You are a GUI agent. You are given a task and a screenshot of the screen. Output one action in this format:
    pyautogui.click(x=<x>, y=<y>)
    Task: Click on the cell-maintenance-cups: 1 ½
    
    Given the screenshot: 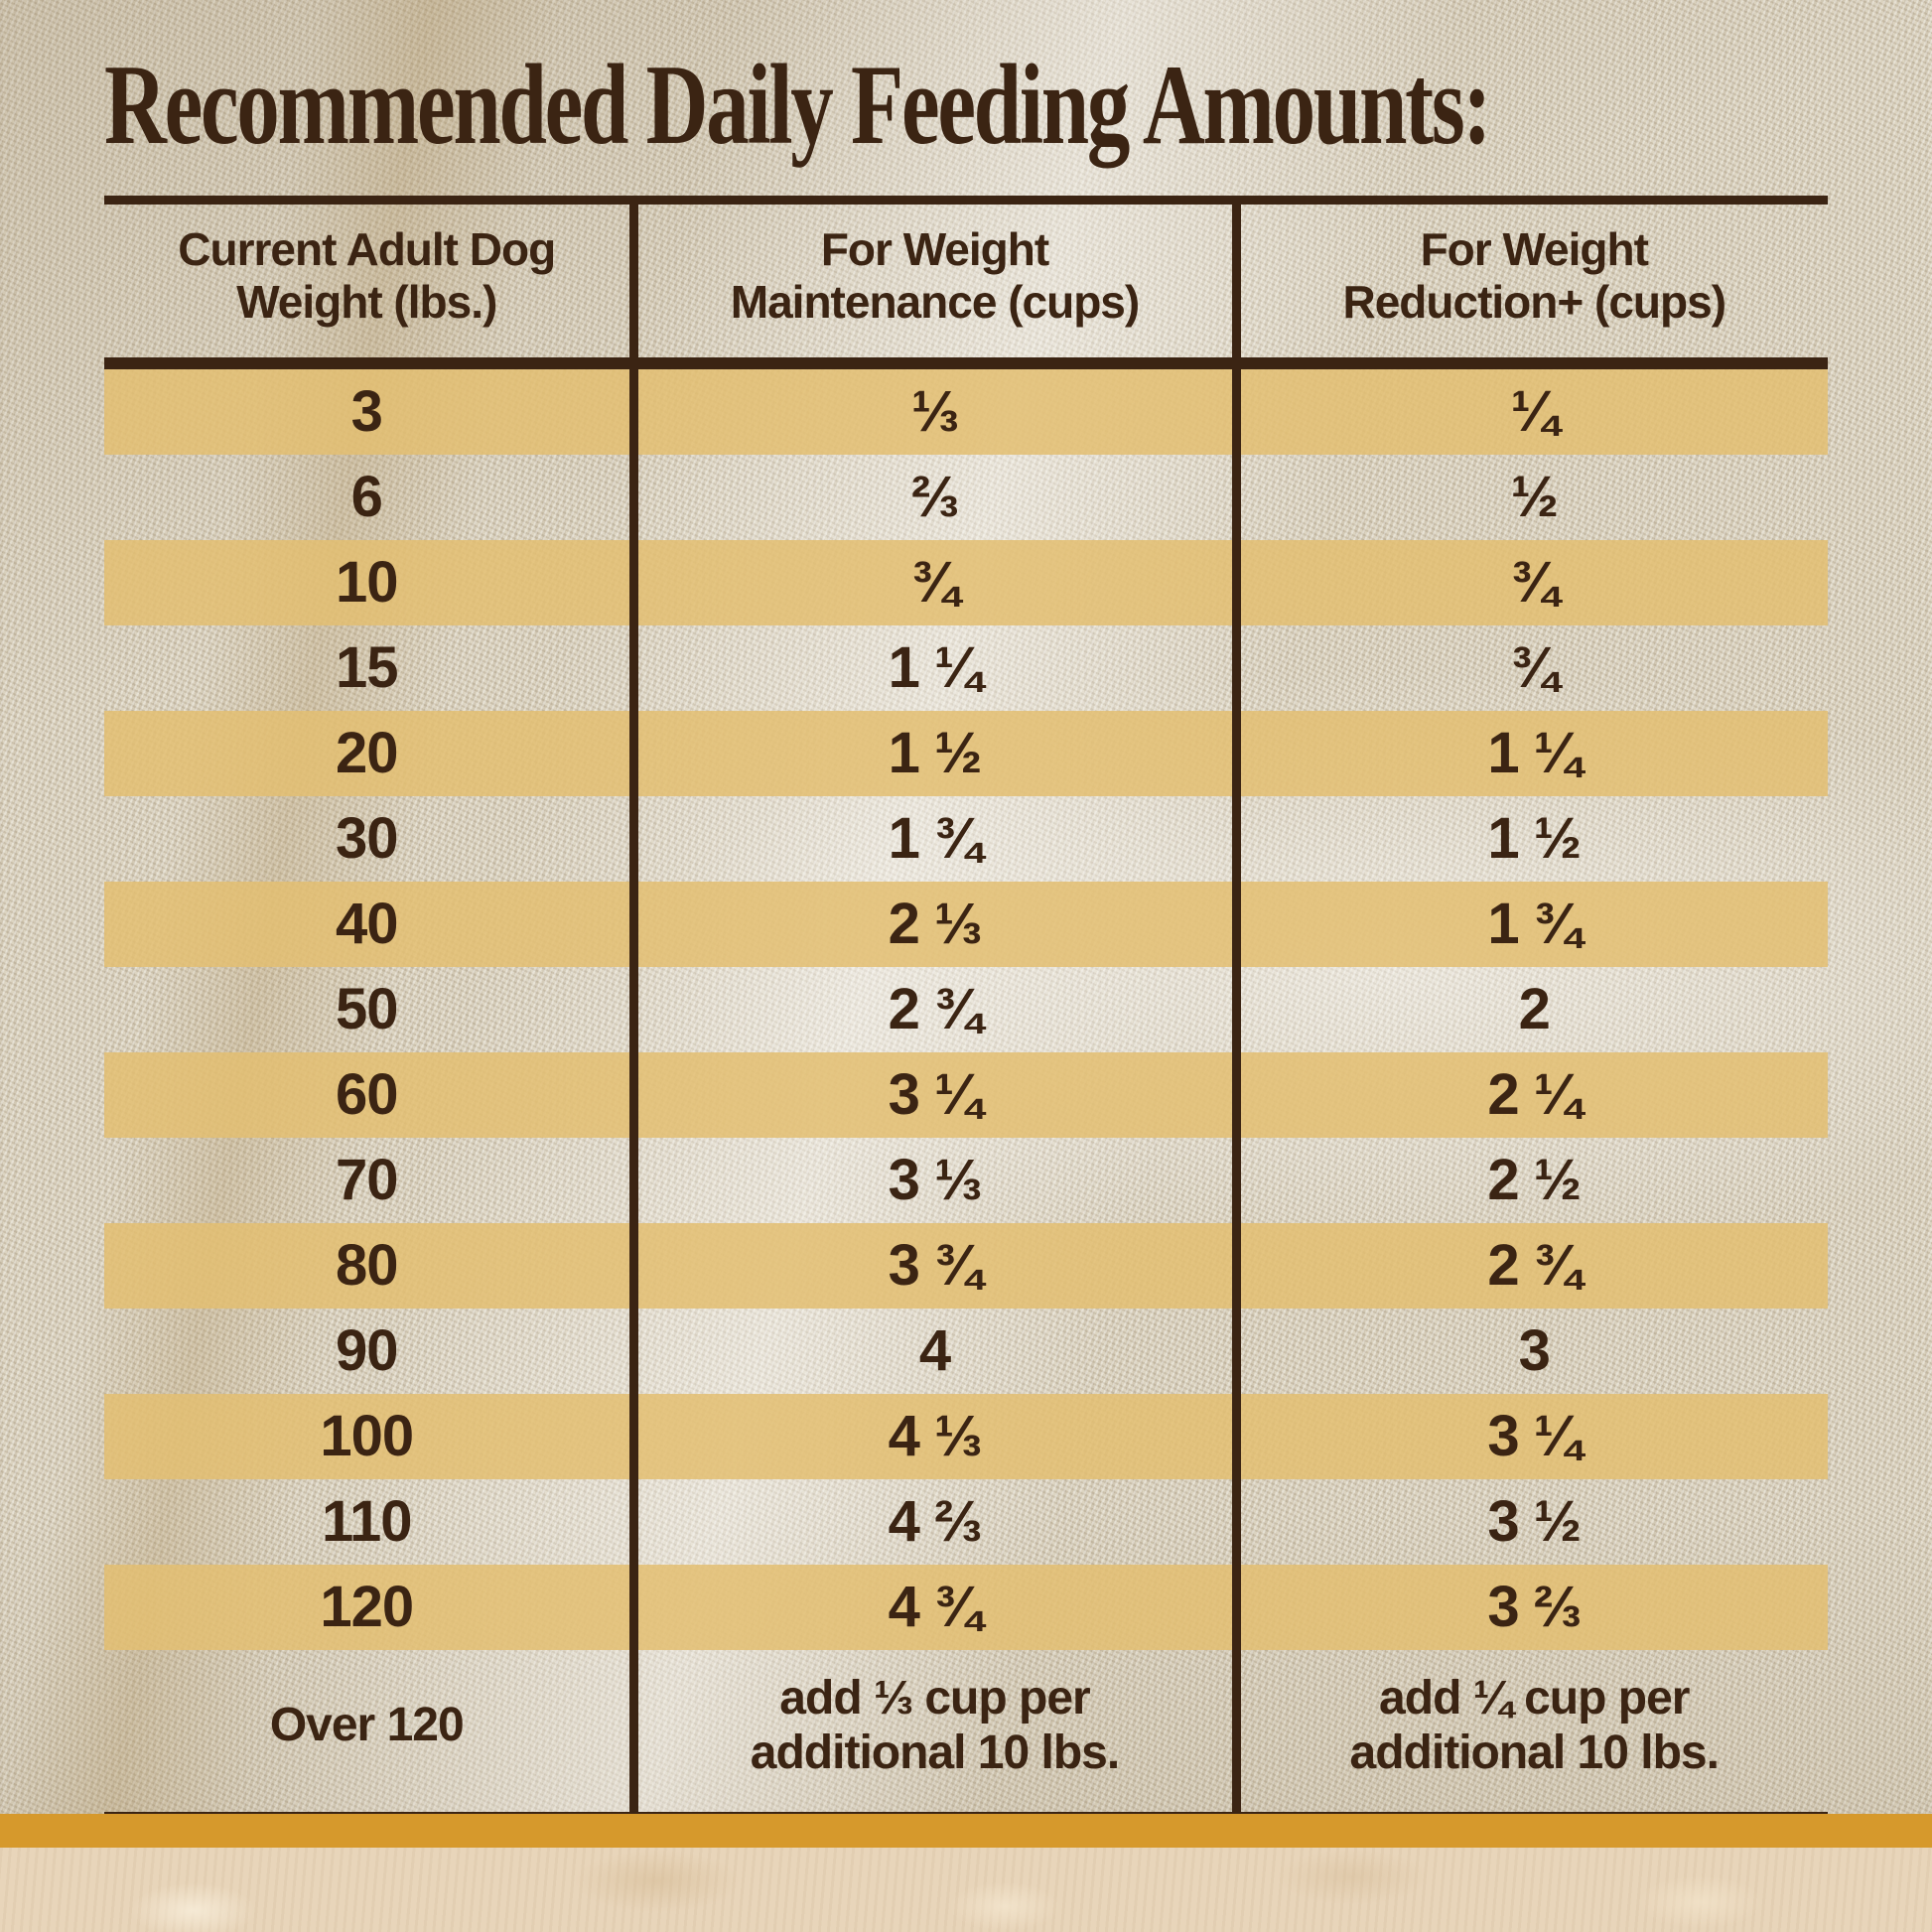 What is the action you would take?
    pyautogui.click(x=932, y=753)
    